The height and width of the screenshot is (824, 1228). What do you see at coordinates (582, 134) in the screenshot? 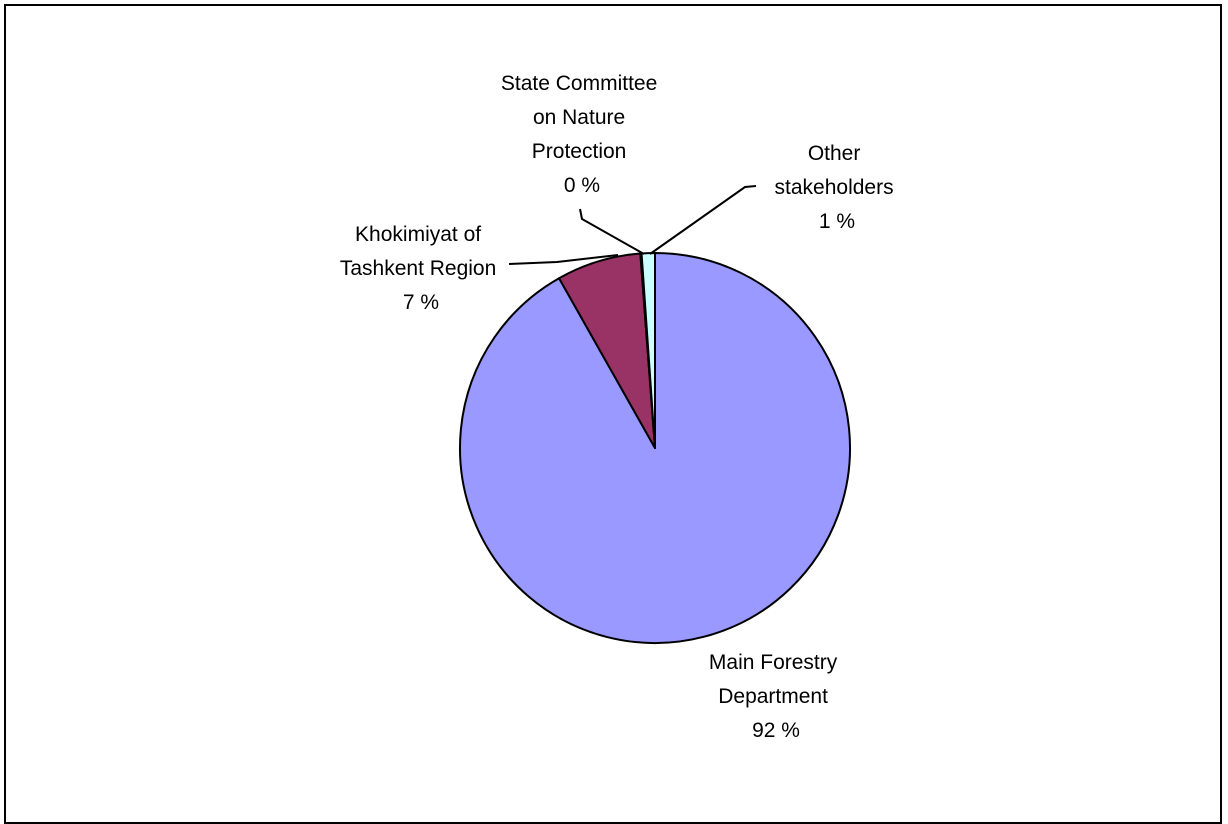
I see `label-state-committee: State Committee on Nature Protection 0 %` at bounding box center [582, 134].